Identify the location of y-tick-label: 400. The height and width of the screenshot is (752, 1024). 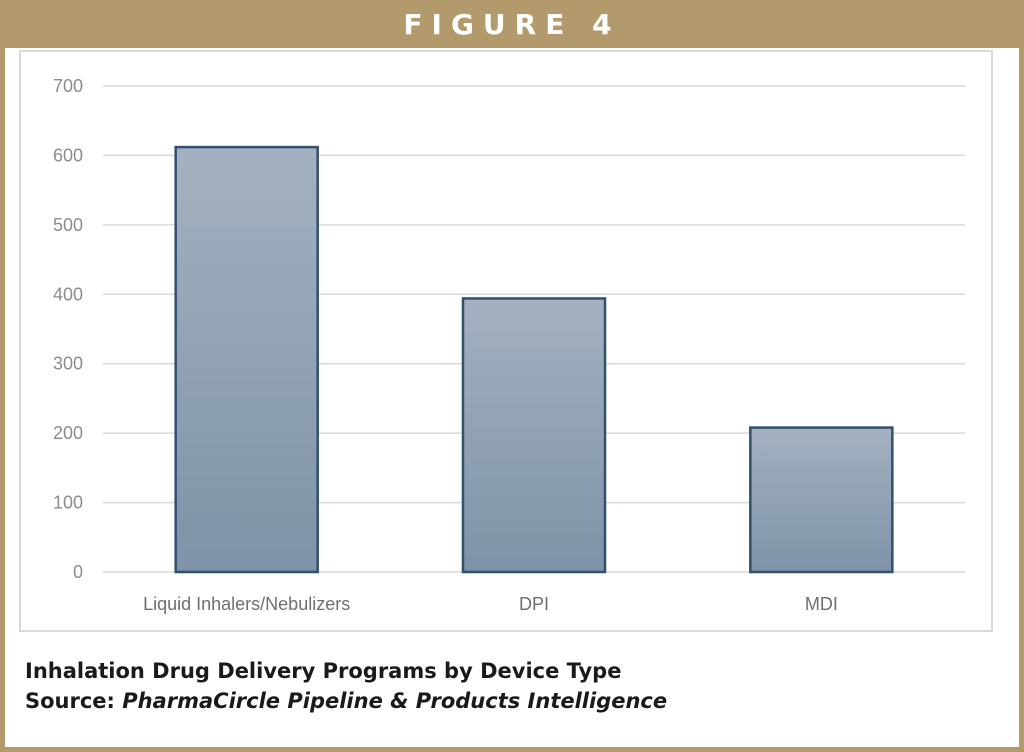
(68, 294).